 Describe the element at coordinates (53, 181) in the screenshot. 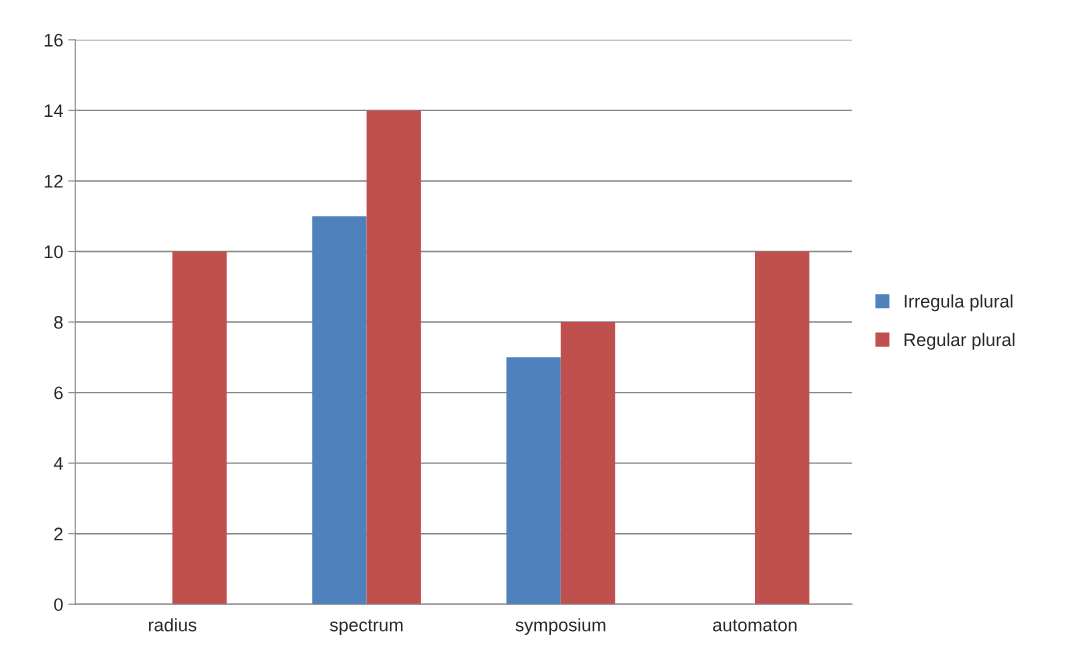

I see `y-tick-label: 12` at that location.